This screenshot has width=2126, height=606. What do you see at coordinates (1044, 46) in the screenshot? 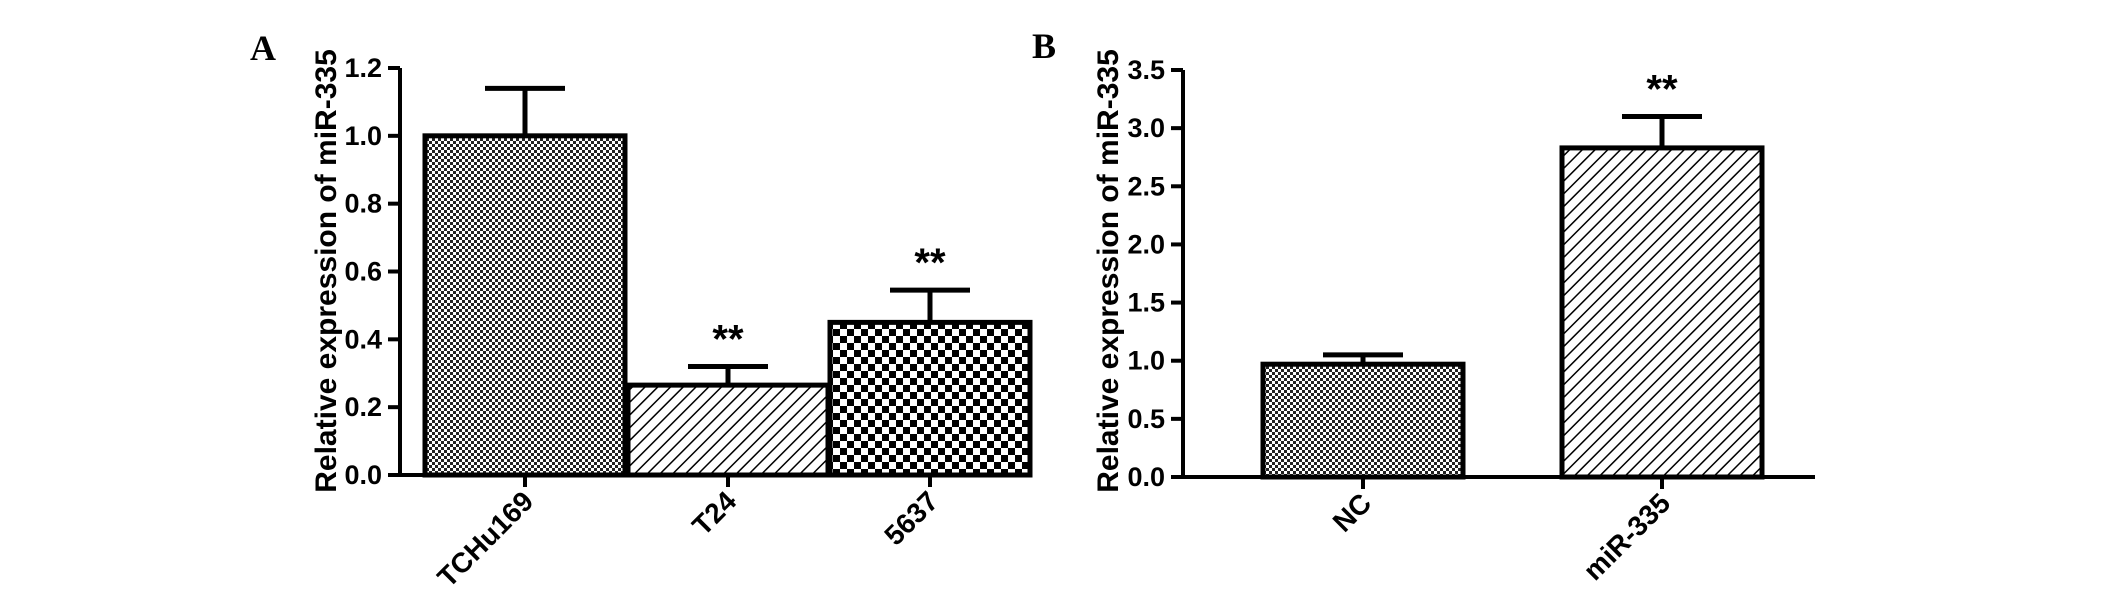
I see `panel-b-label: B` at bounding box center [1044, 46].